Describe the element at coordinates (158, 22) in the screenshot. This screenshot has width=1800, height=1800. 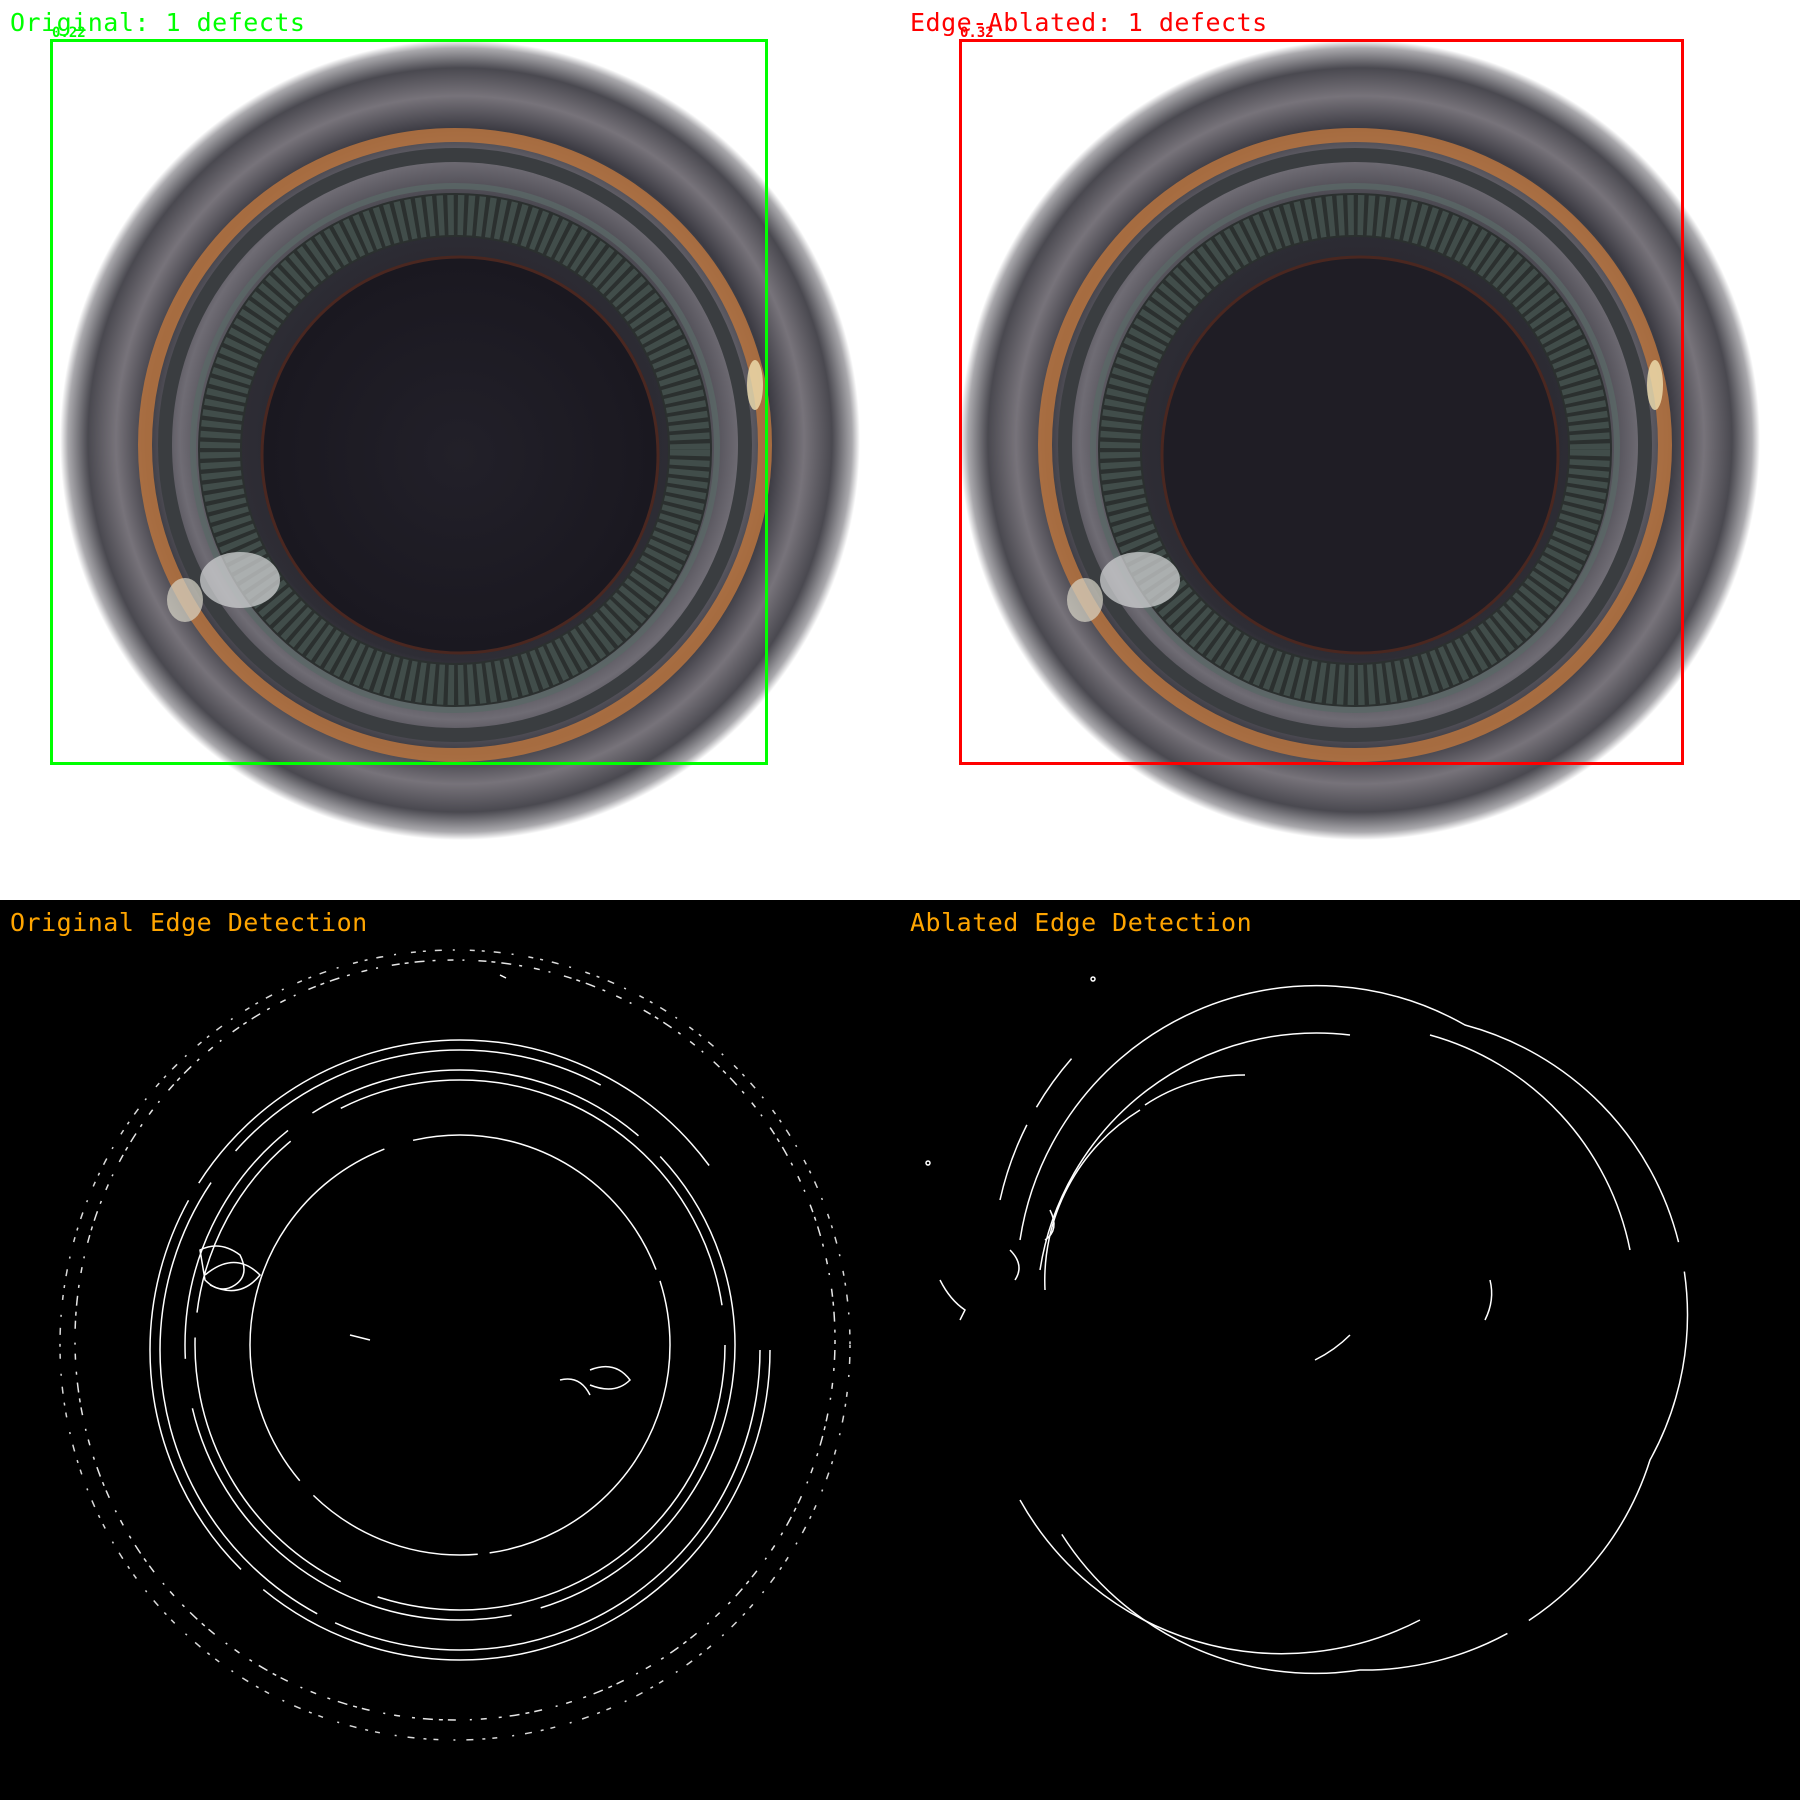
I see `original-title: Original: 1 defects` at that location.